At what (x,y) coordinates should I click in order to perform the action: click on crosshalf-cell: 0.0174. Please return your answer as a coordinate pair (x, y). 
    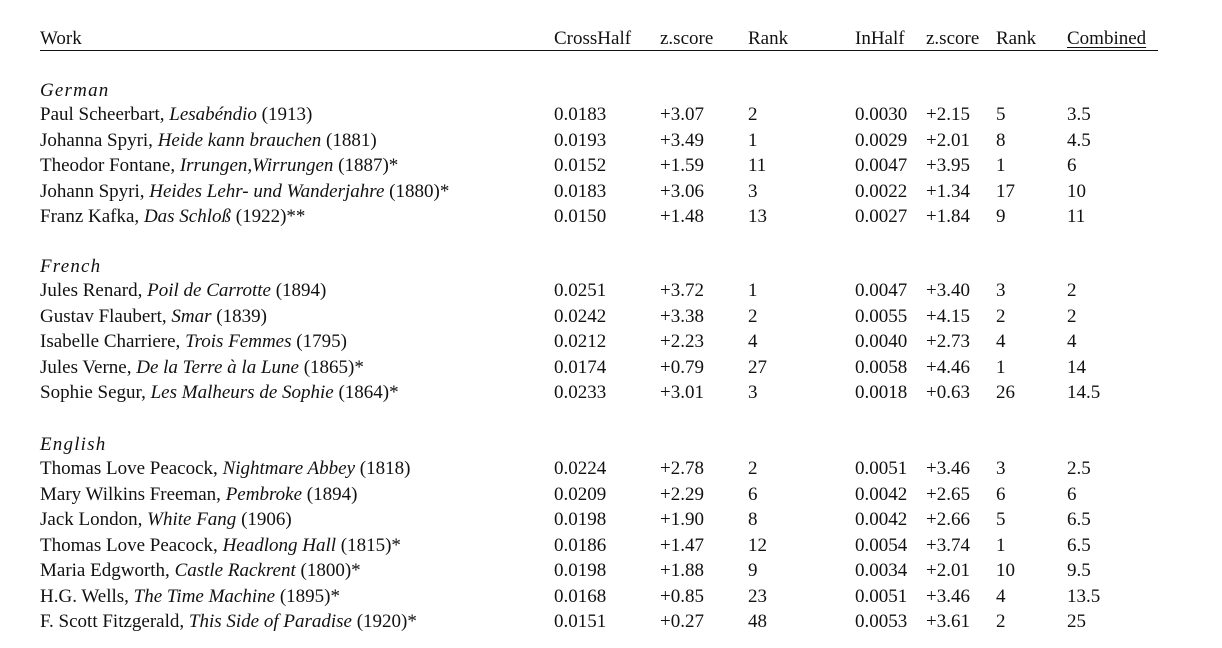
    Looking at the image, I should click on (580, 367).